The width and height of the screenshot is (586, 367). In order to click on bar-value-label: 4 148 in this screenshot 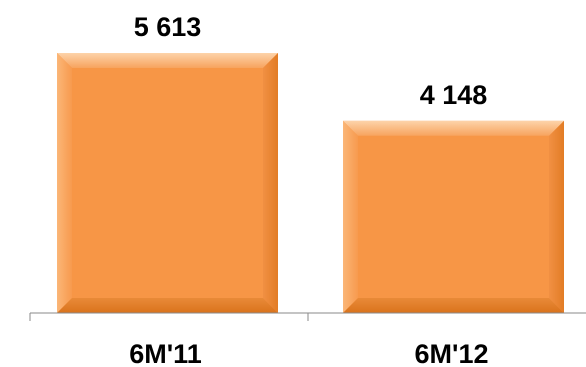, I will do `click(454, 95)`.